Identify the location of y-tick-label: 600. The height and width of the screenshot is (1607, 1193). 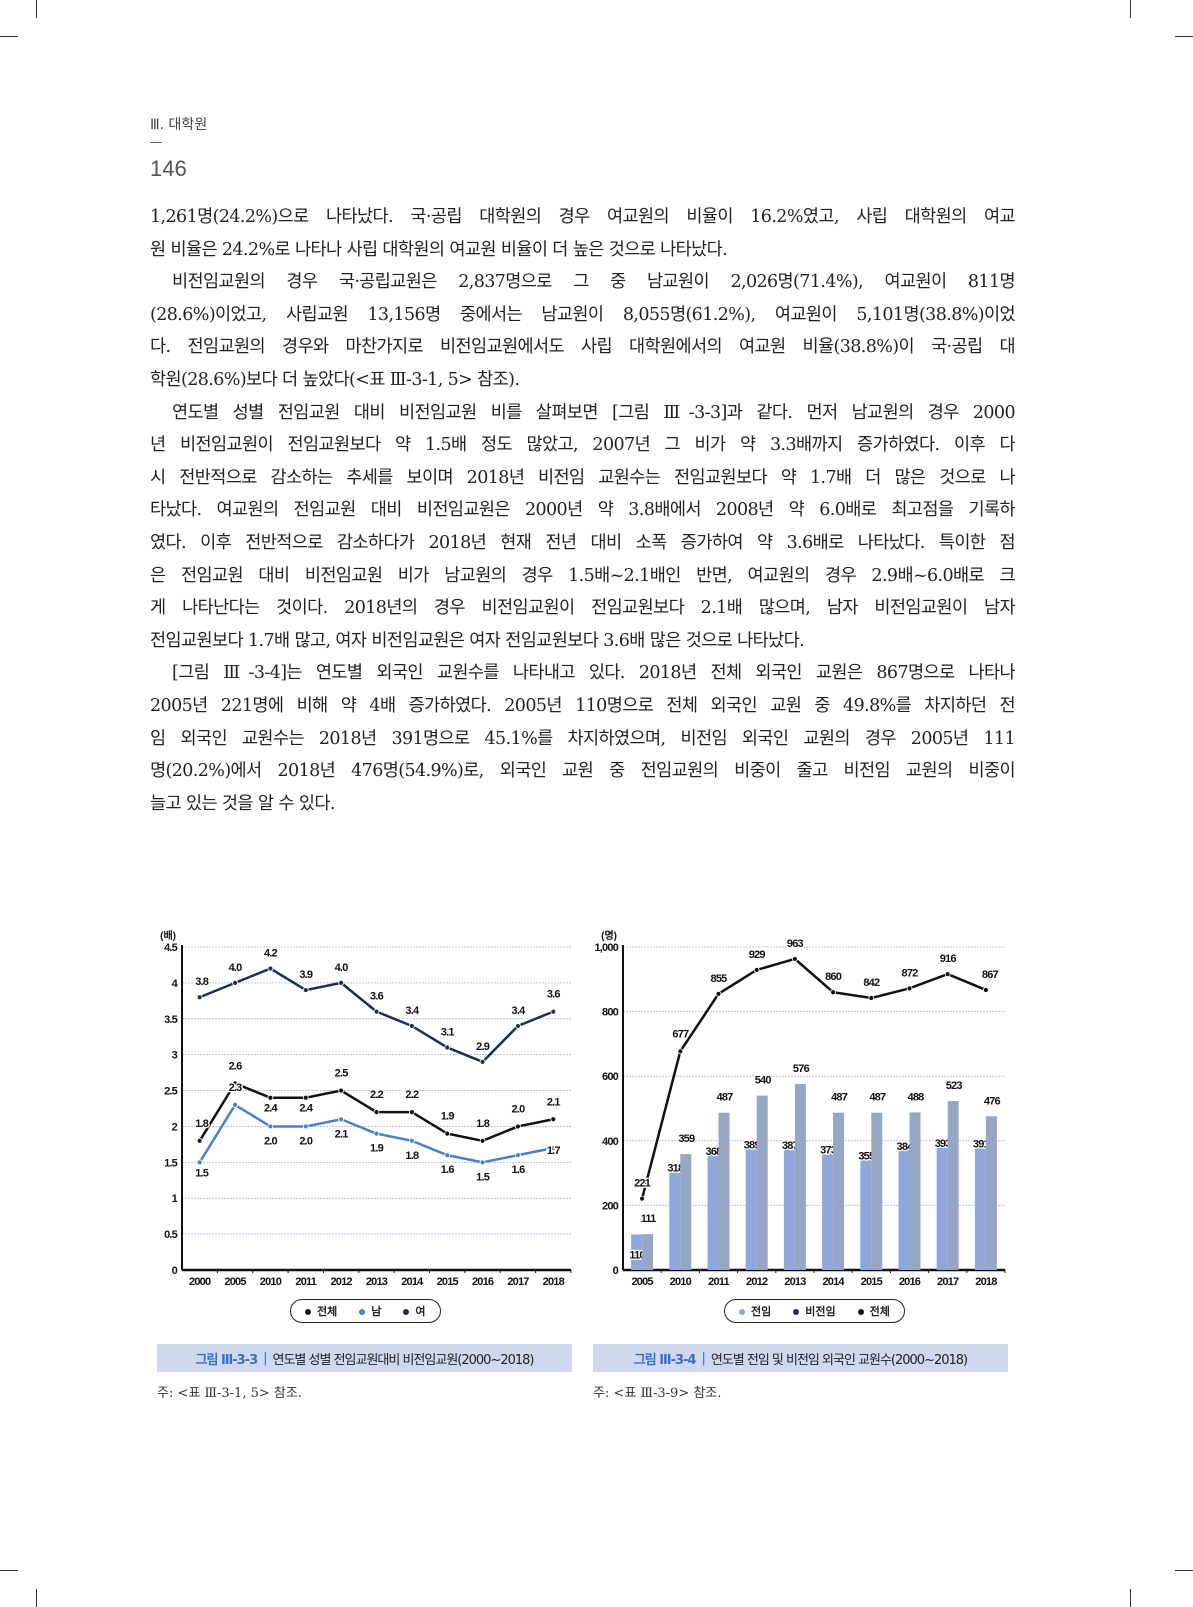
(610, 1077).